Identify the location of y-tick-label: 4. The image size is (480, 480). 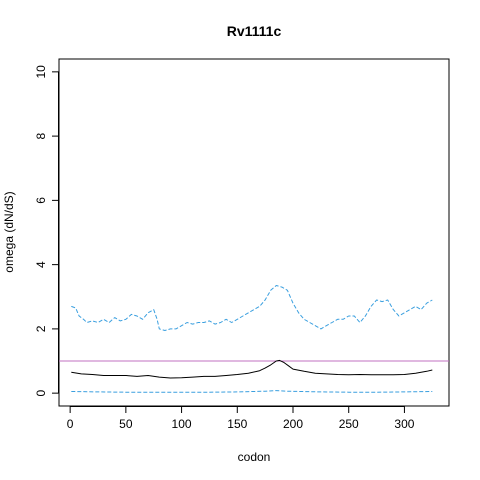
(41, 264).